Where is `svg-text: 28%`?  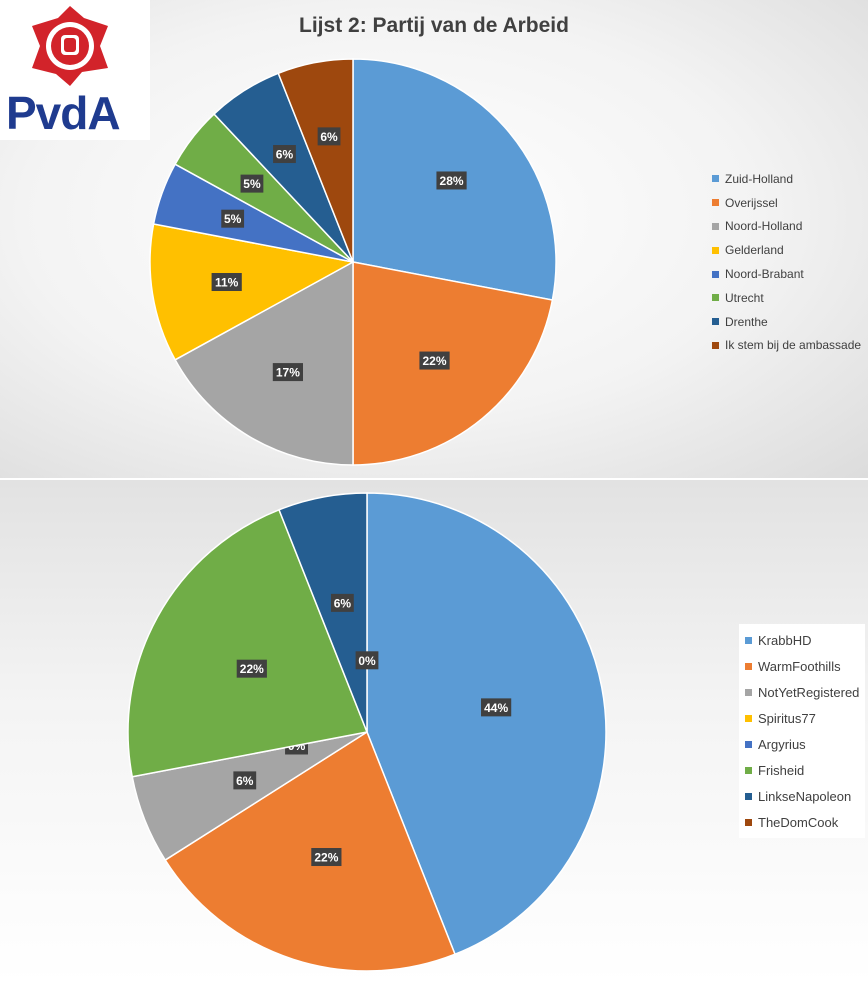
svg-text: 28% is located at coordinates (452, 181).